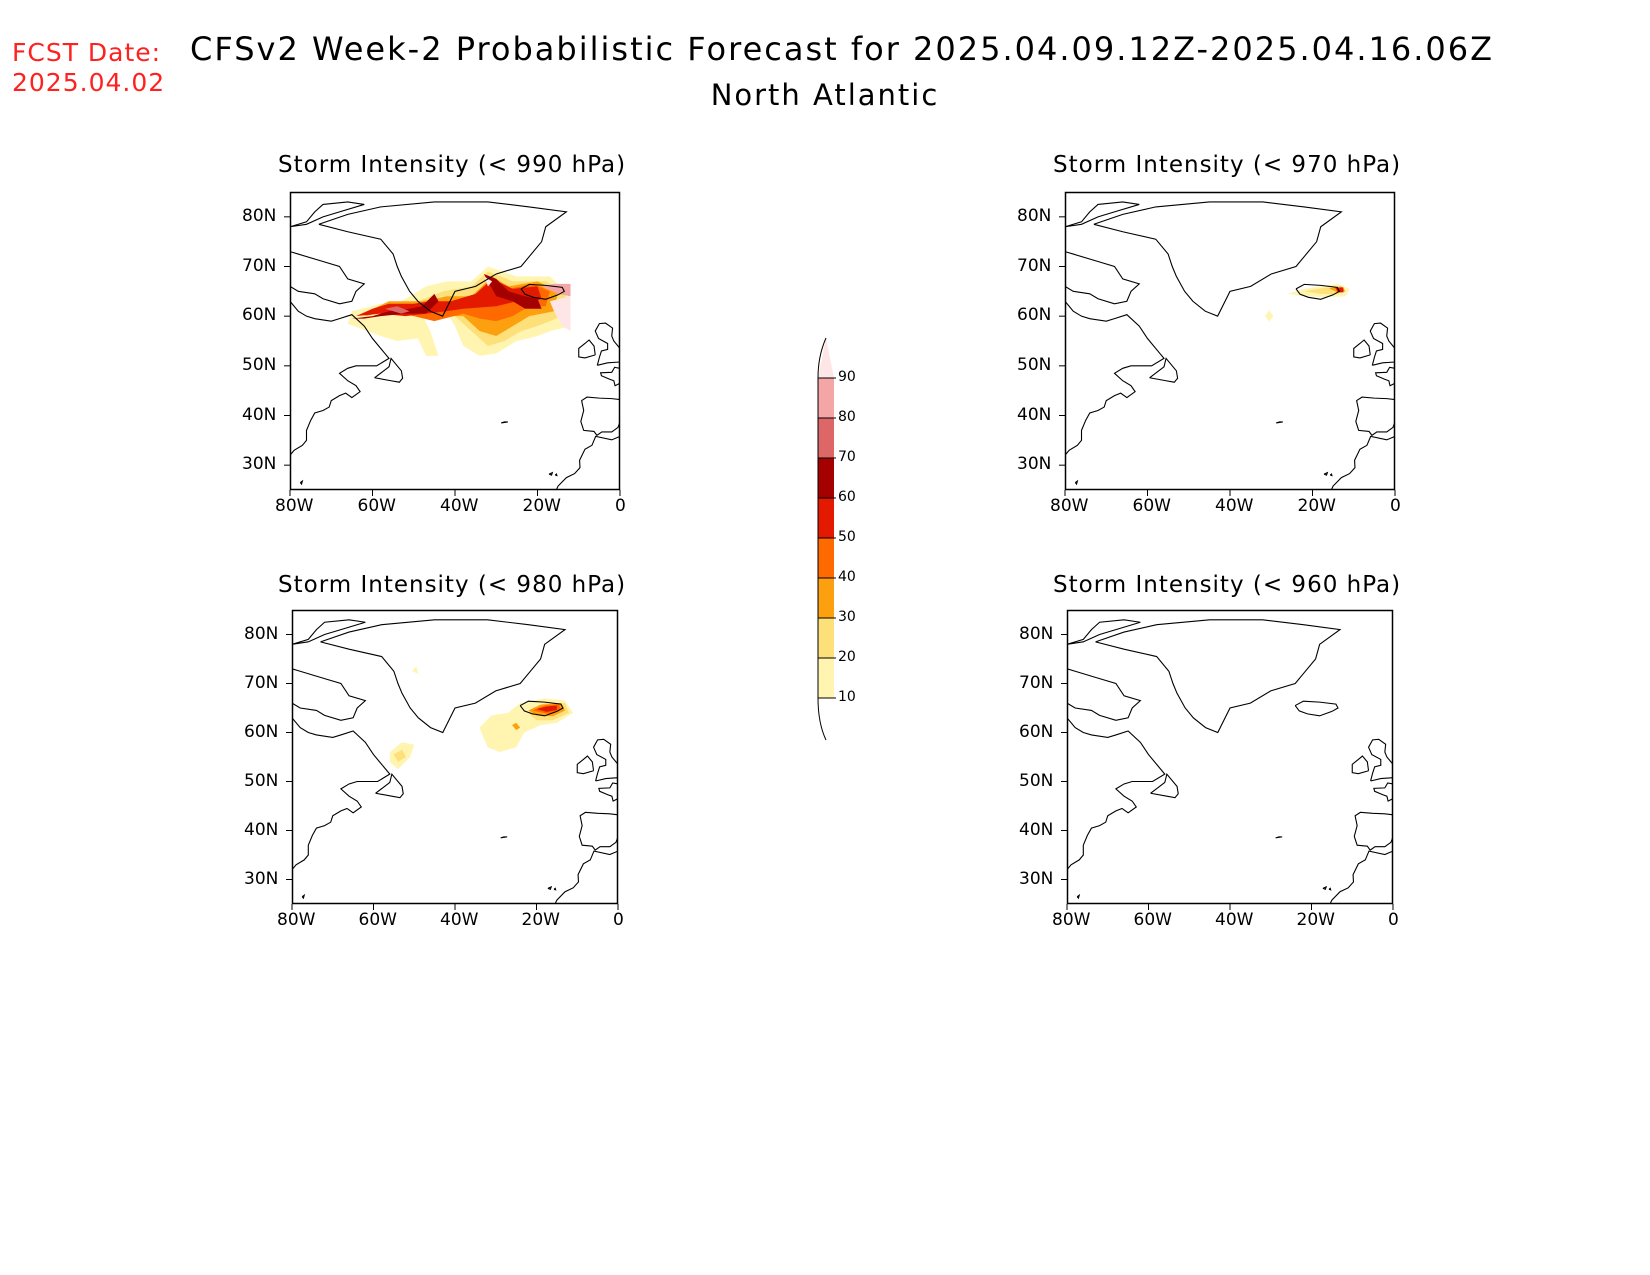 The width and height of the screenshot is (1650, 1275). What do you see at coordinates (452, 585) in the screenshot?
I see `panel-title-980: Storm Intensity (< 980 hPa)` at bounding box center [452, 585].